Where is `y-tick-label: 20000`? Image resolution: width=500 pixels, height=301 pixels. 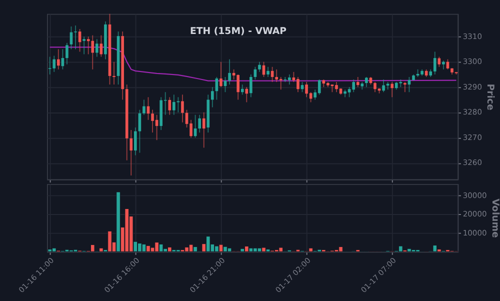 y-tick-label: 20000 is located at coordinates (474, 214).